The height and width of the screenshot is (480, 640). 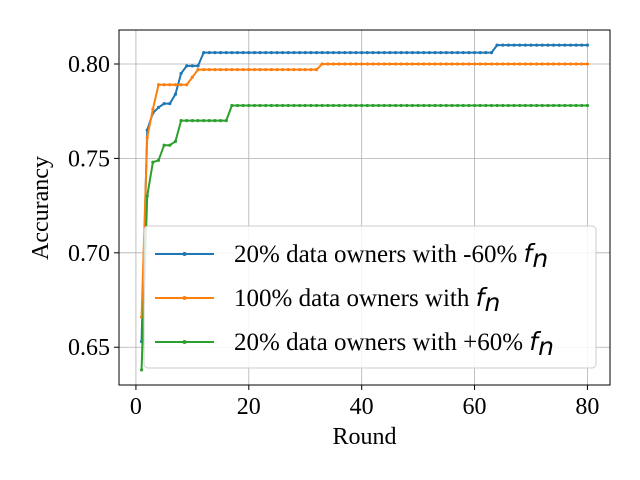 I want to click on x-tick-label: 20, so click(x=249, y=407).